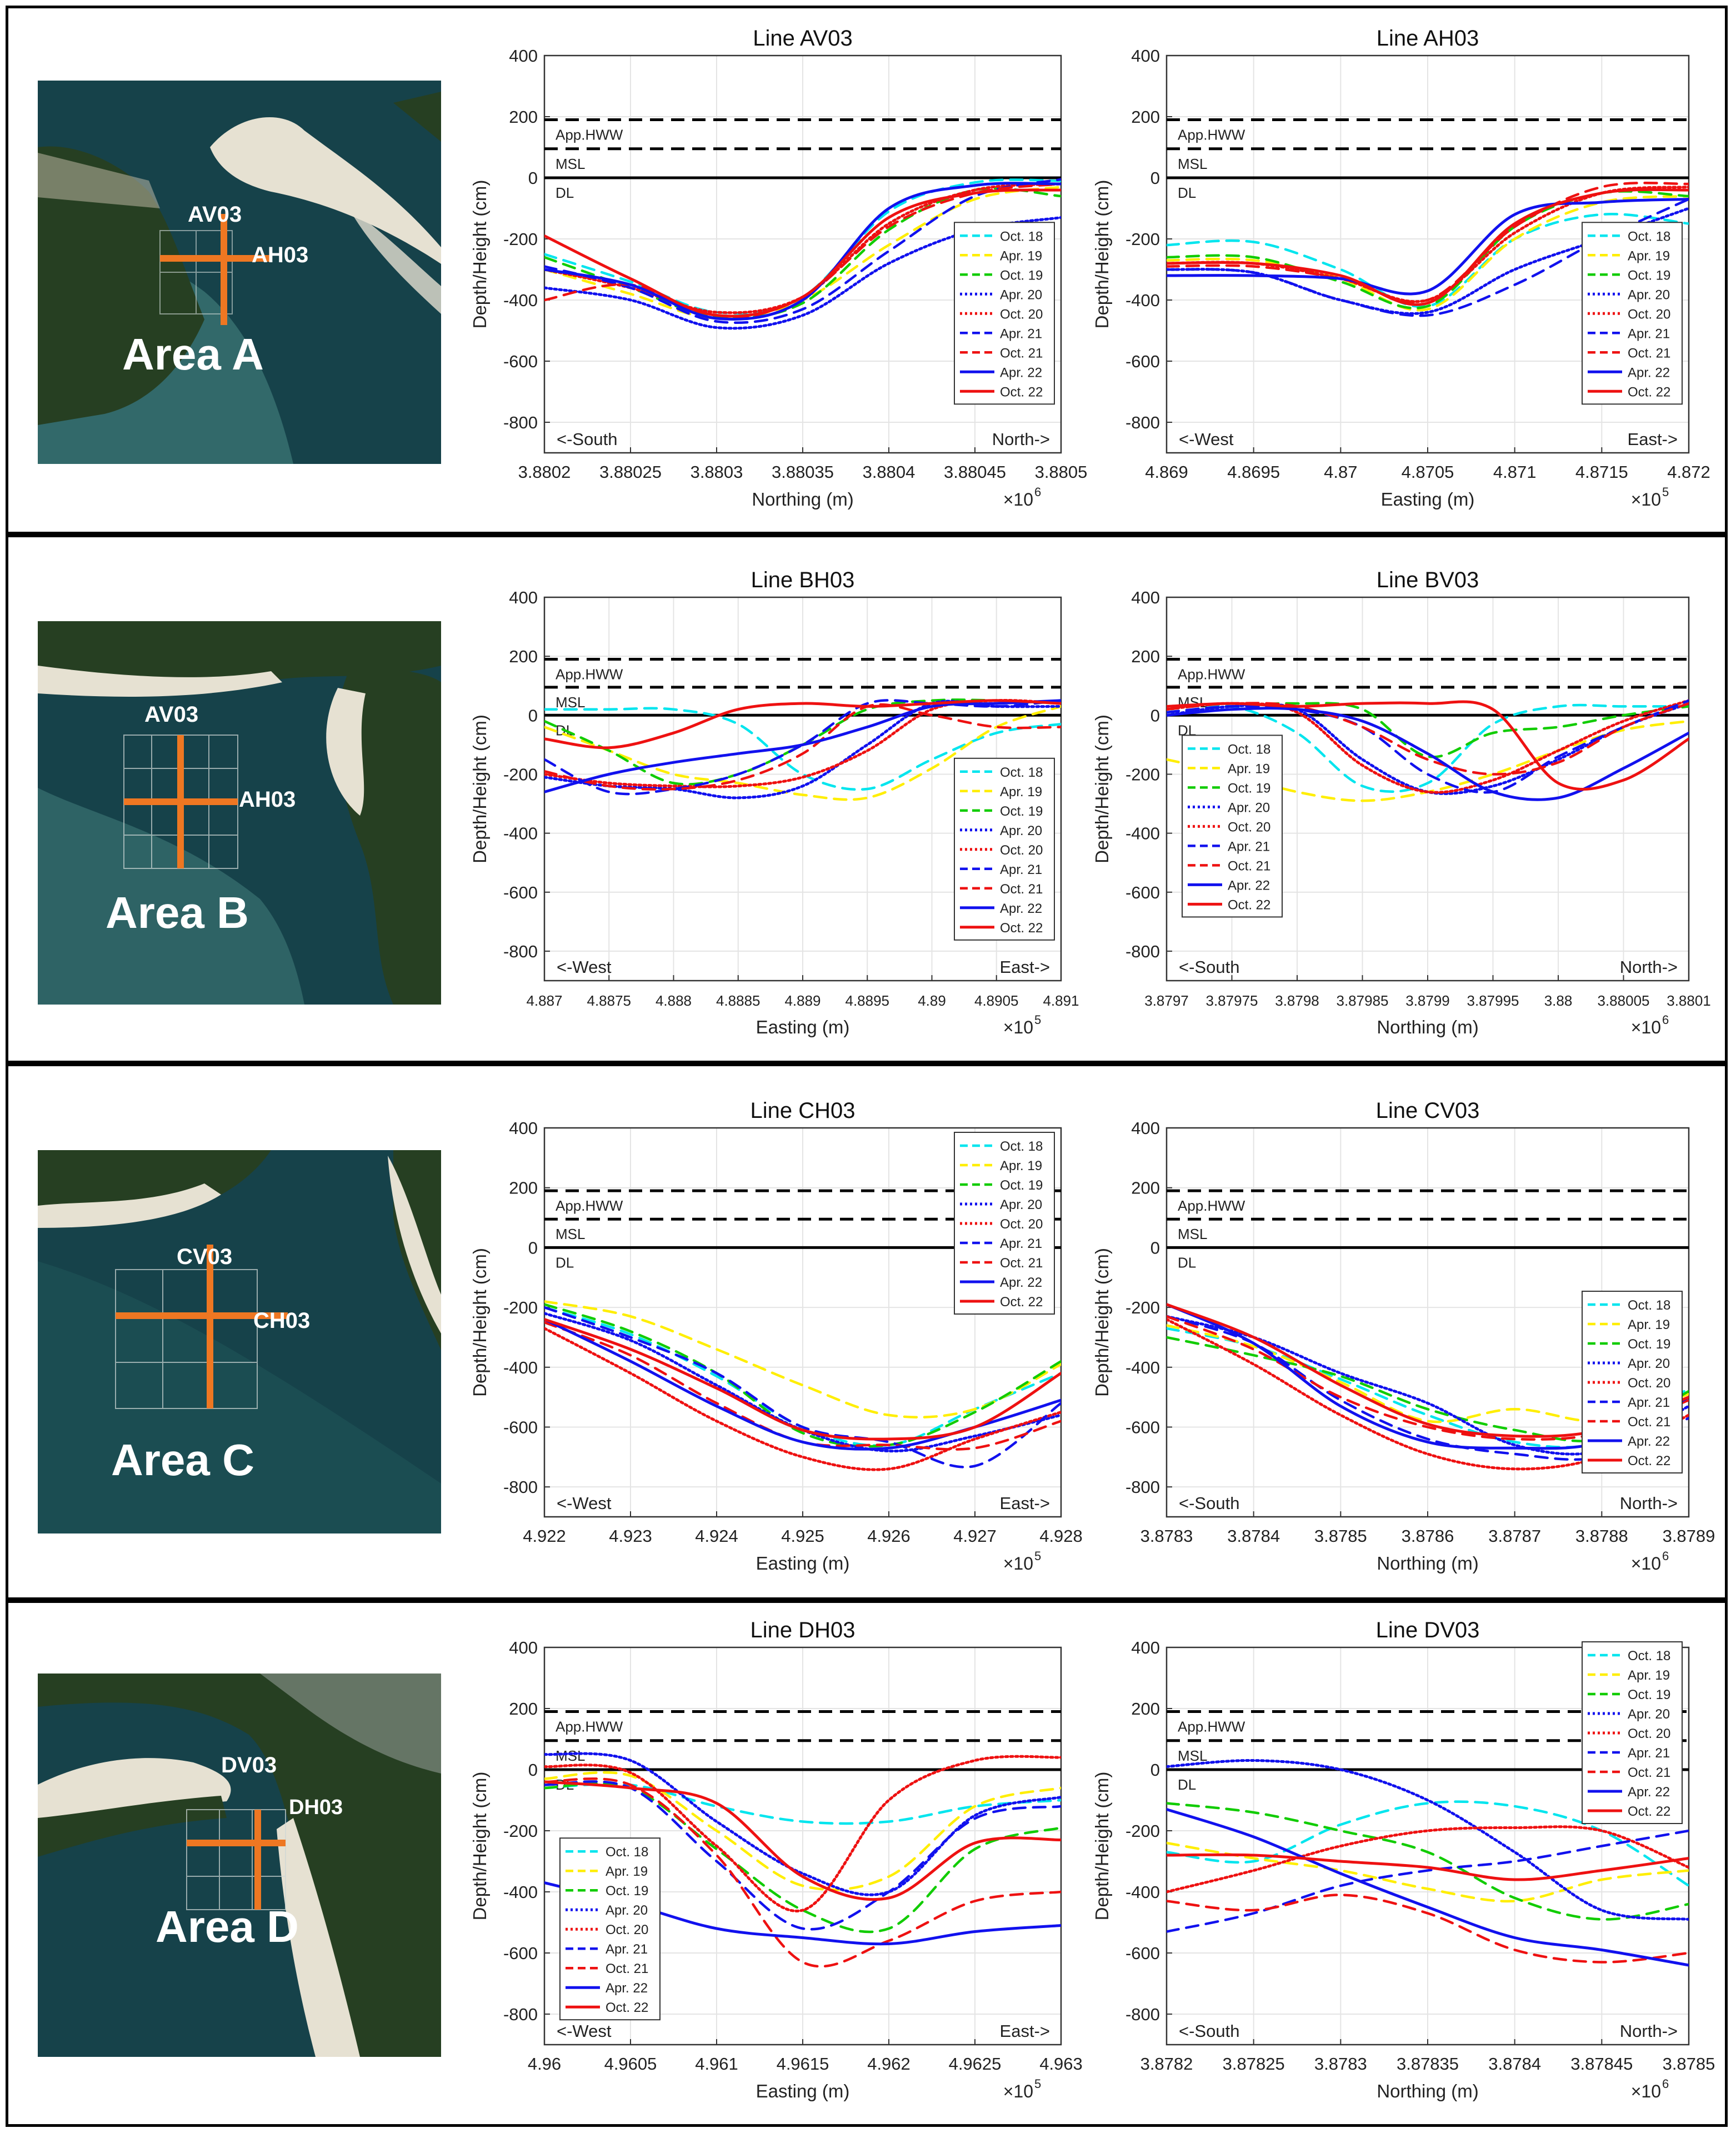 This screenshot has height=2133, width=1736. Describe the element at coordinates (996, 1000) in the screenshot. I see `x-tick-label: 4.8905` at that location.